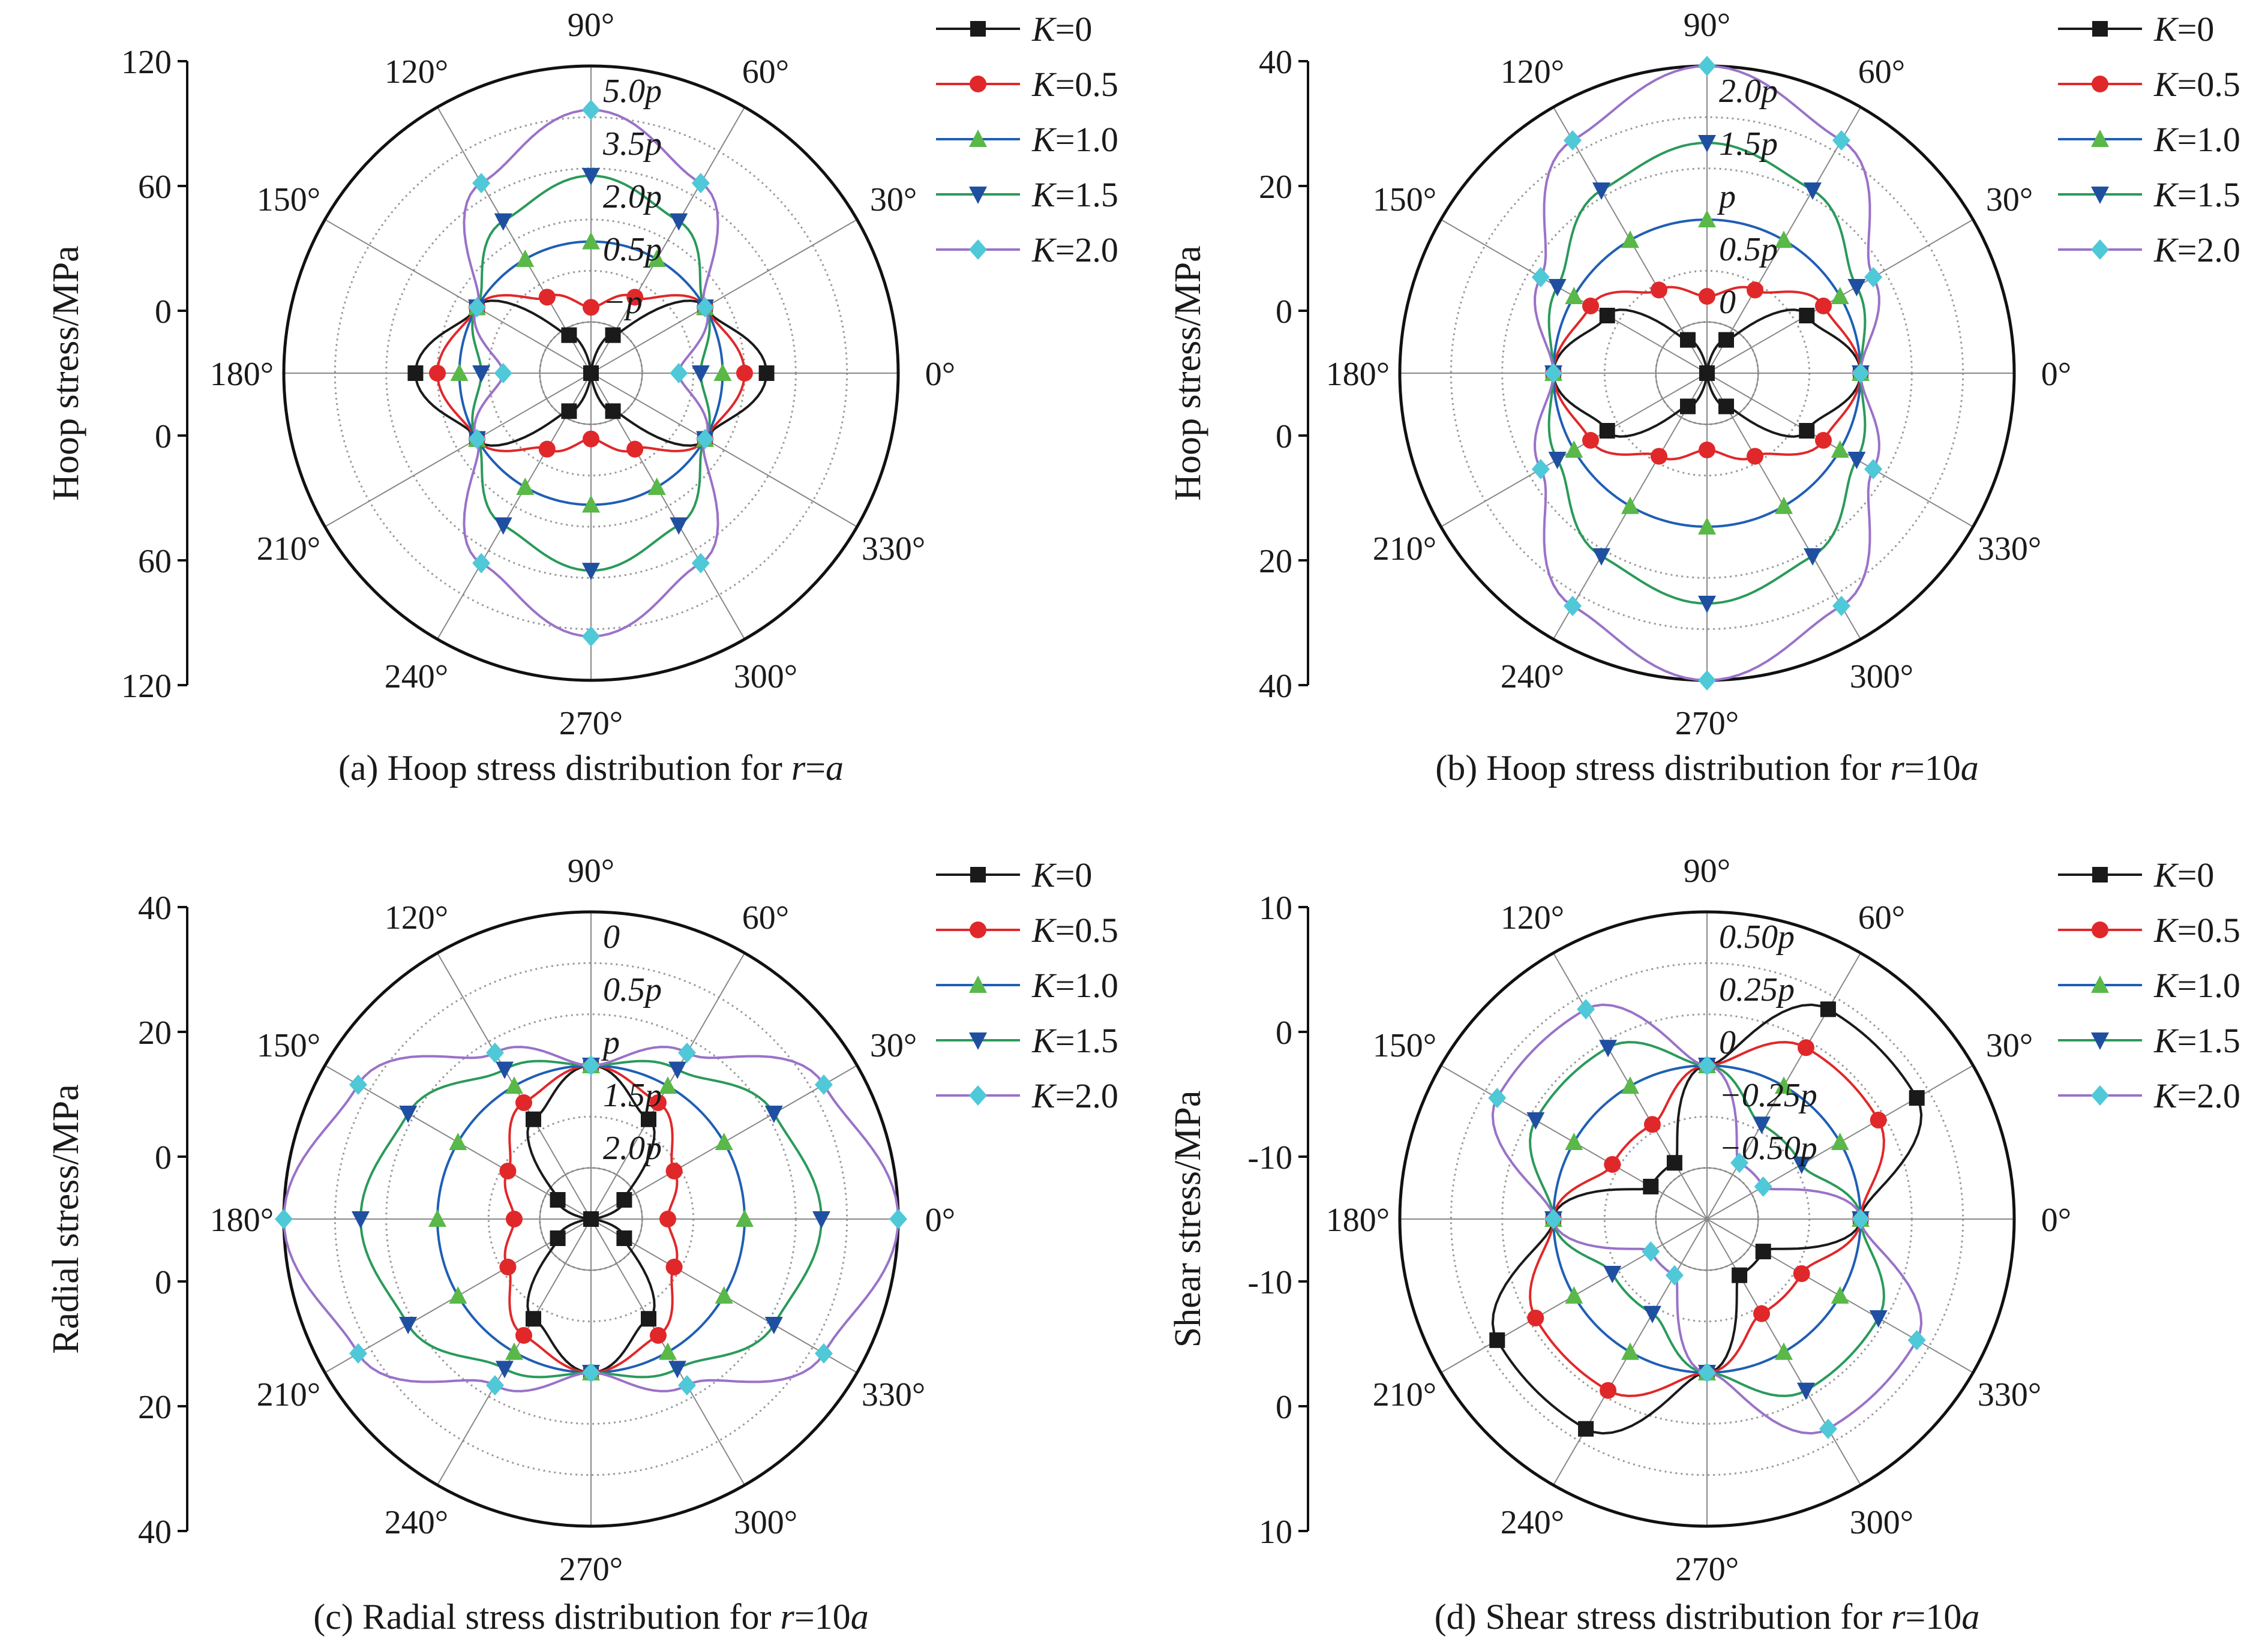 Image resolution: width=2268 pixels, height=1639 pixels. What do you see at coordinates (2196, 139) in the screenshot?
I see `legend-entry: K=1.0` at bounding box center [2196, 139].